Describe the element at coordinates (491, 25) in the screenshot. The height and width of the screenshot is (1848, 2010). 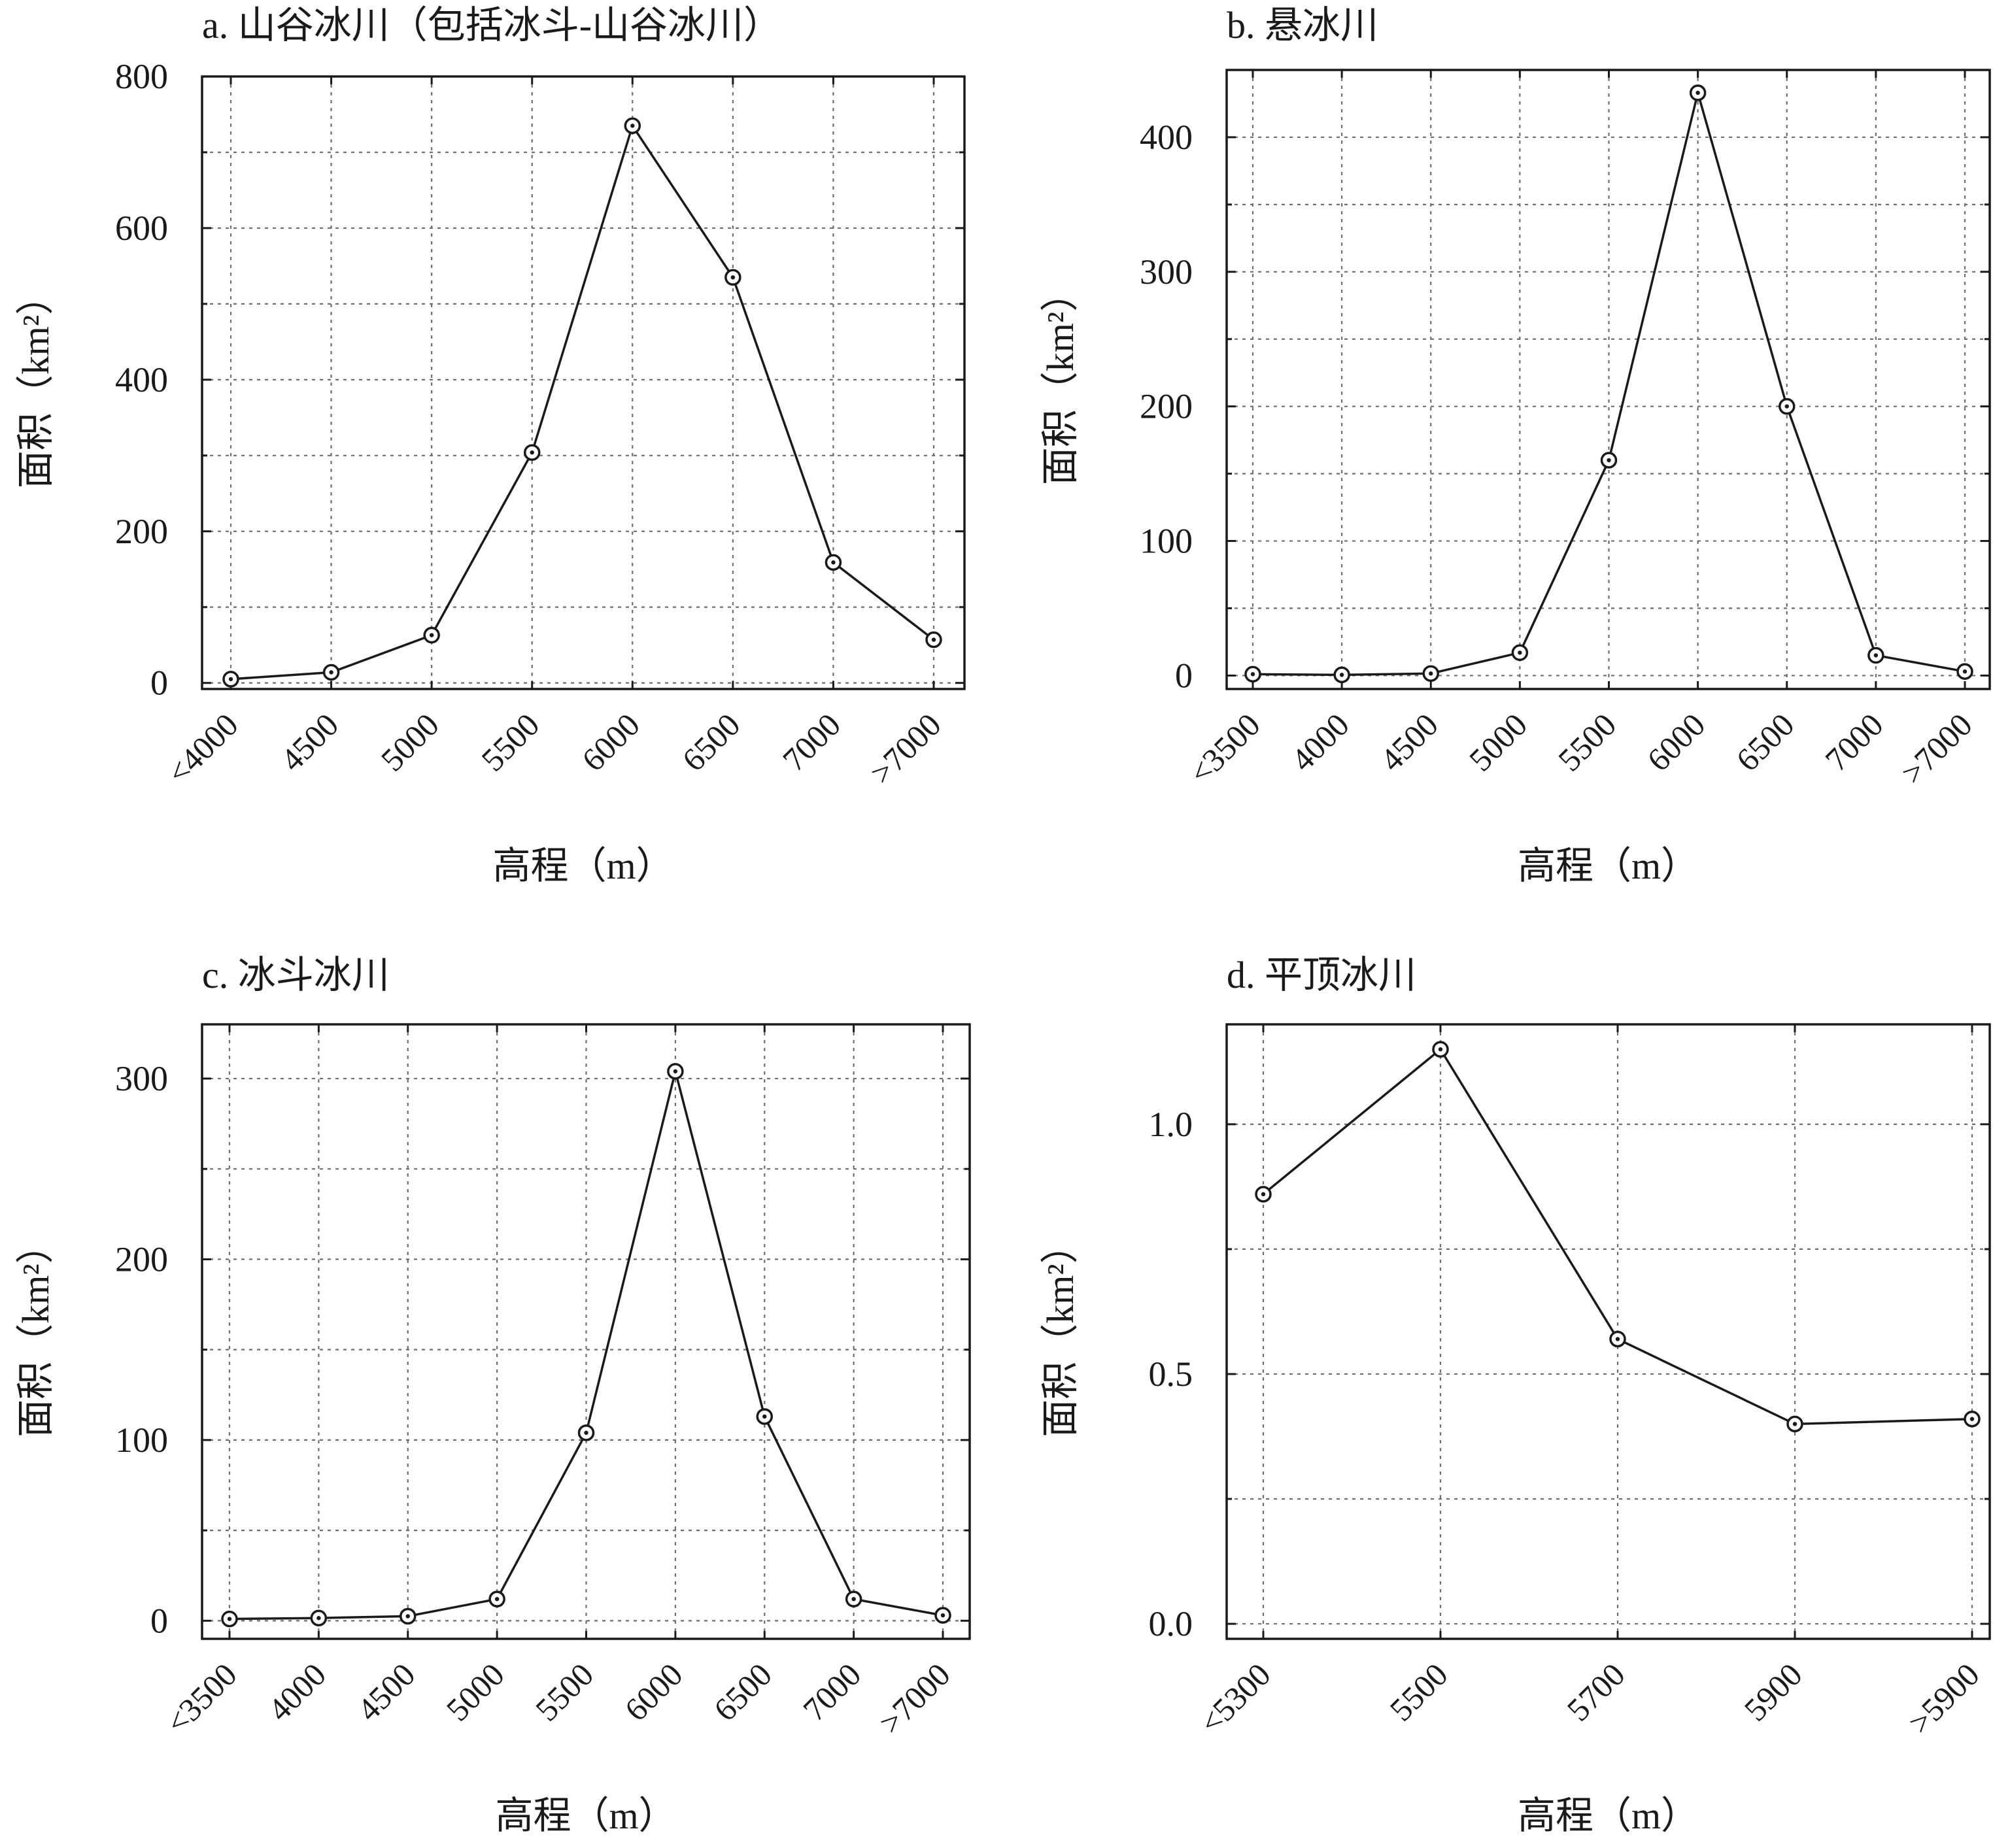
I see `panel-title: a. 山谷冰川（包括冰斗-山谷冰川）` at that location.